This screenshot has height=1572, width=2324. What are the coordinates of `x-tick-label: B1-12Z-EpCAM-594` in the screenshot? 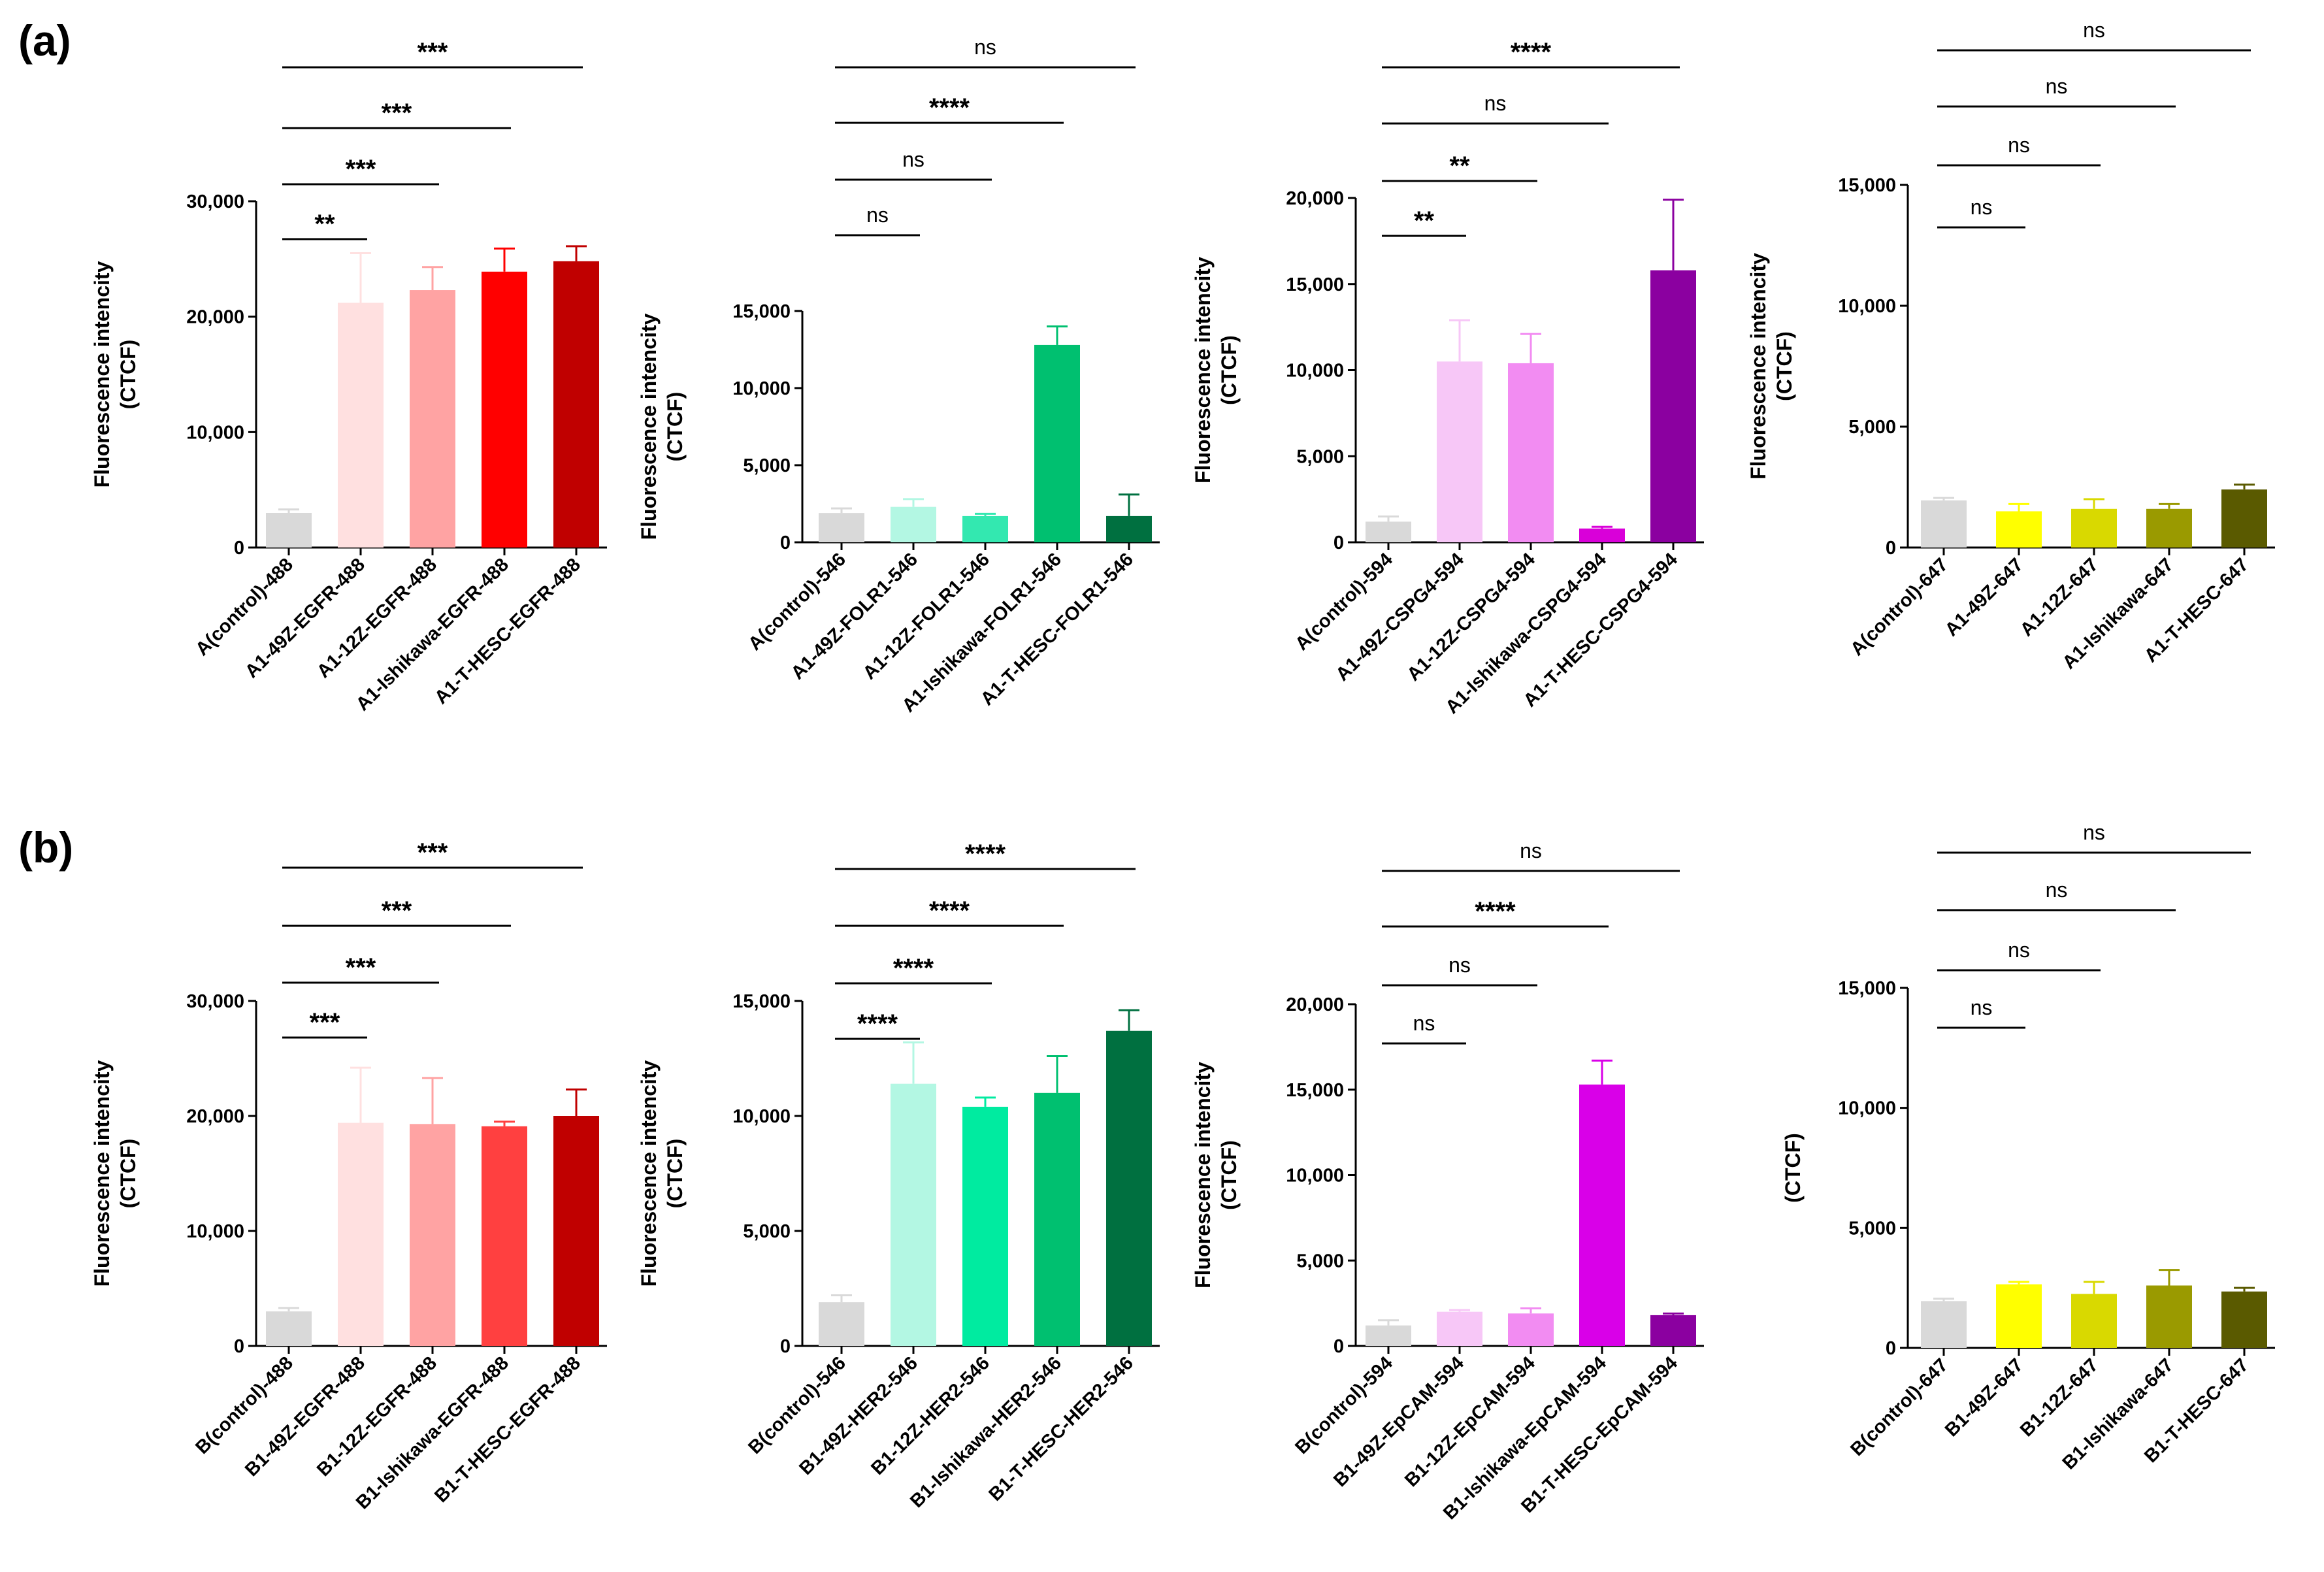 It's located at (1470, 1422).